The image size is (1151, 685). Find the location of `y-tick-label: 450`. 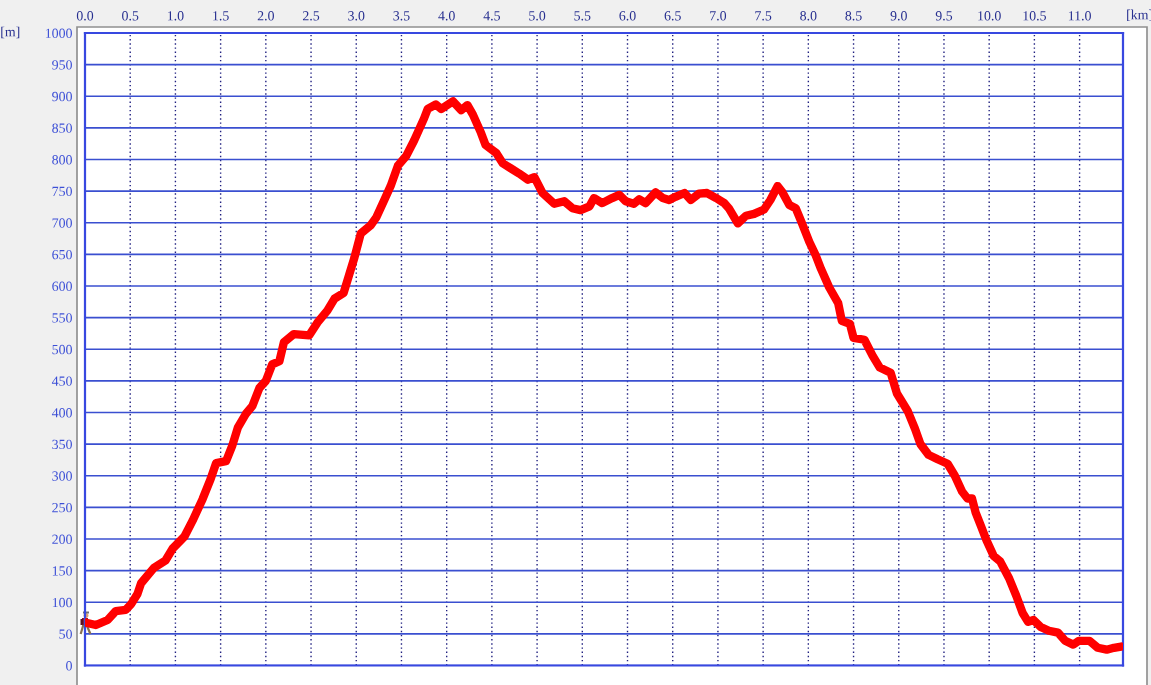

y-tick-label: 450 is located at coordinates (61, 381).